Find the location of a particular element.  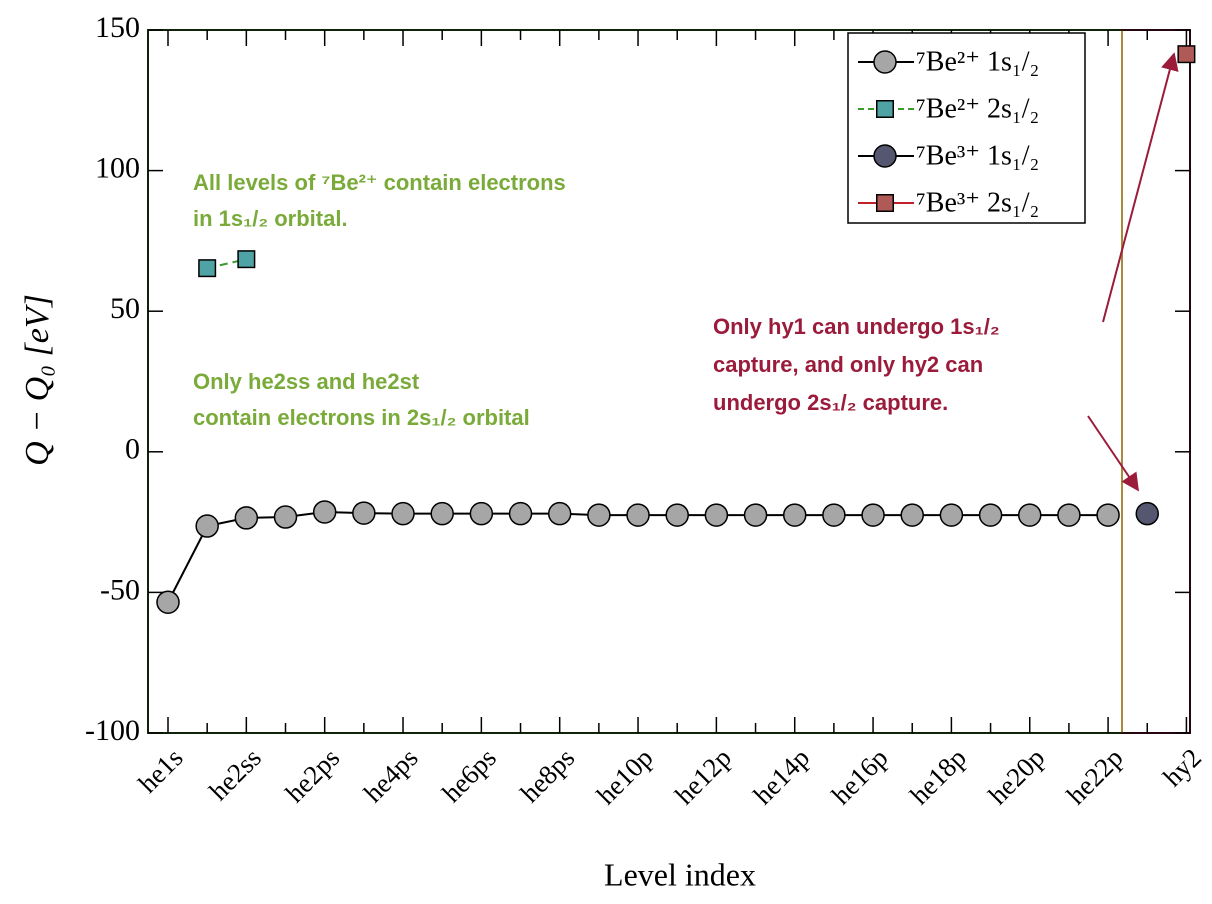

annotation: capture, and only hy2 can is located at coordinates (848, 364).